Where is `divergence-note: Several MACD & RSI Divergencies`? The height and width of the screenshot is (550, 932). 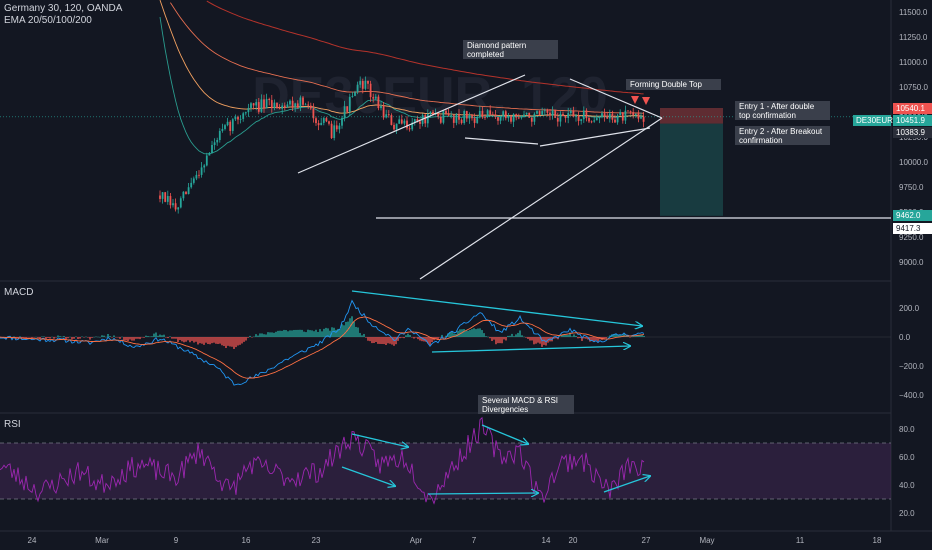 divergence-note: Several MACD & RSI Divergencies is located at coordinates (526, 404).